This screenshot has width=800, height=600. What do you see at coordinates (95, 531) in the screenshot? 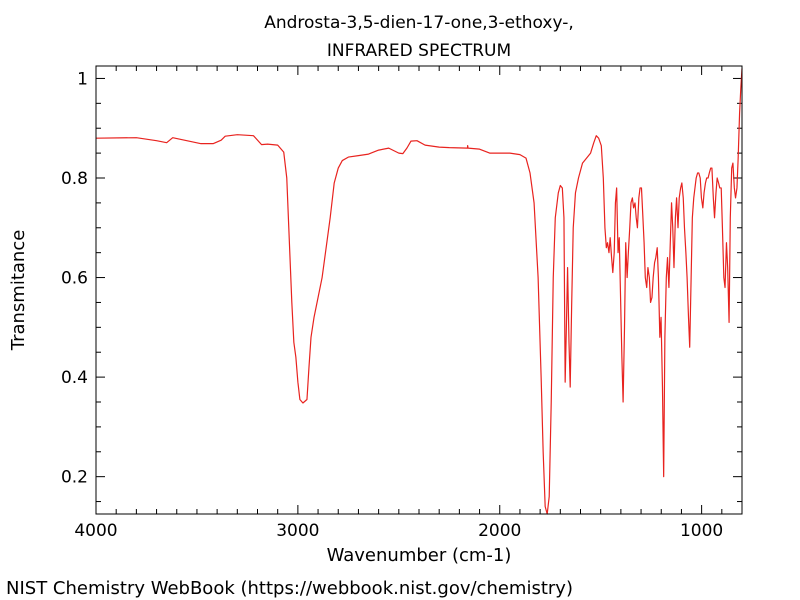
I see `x-tick-label: 4000` at bounding box center [95, 531].